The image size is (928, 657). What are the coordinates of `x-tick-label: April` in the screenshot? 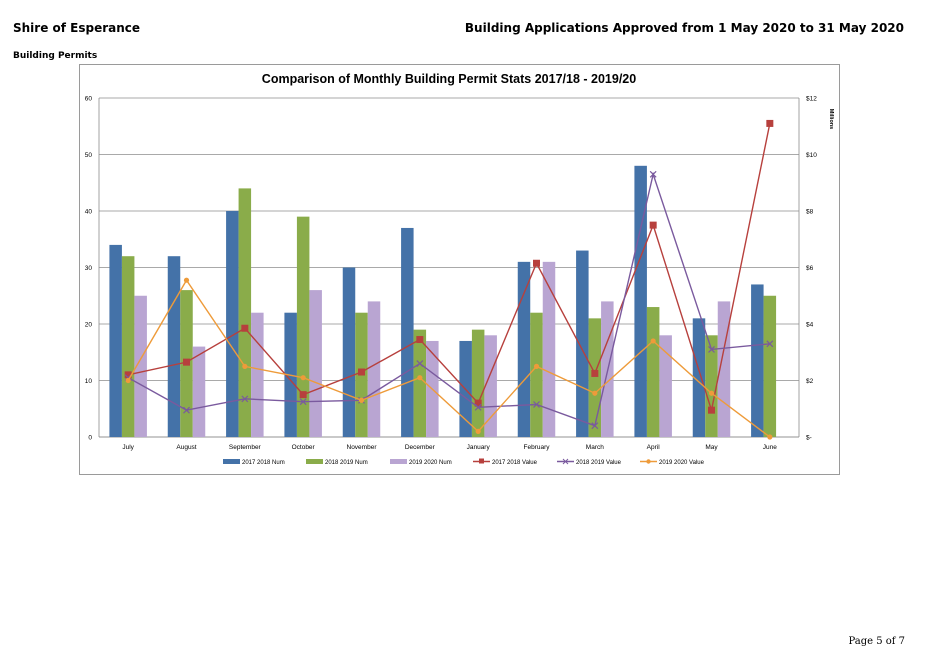 It's located at (654, 447).